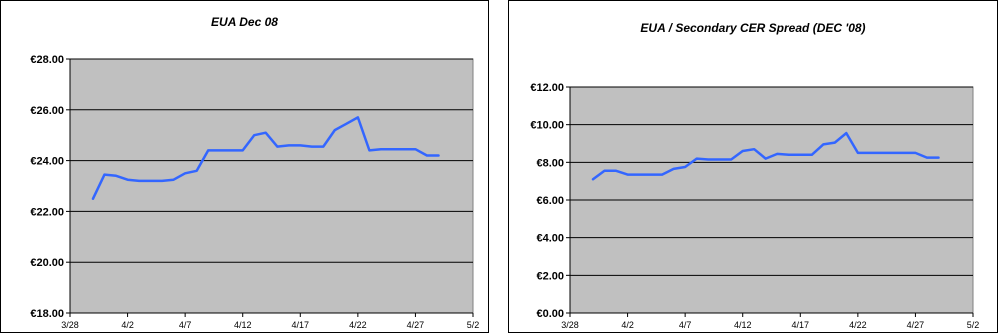 This screenshot has width=998, height=334. I want to click on y-tick-label: €28.00, so click(47, 60).